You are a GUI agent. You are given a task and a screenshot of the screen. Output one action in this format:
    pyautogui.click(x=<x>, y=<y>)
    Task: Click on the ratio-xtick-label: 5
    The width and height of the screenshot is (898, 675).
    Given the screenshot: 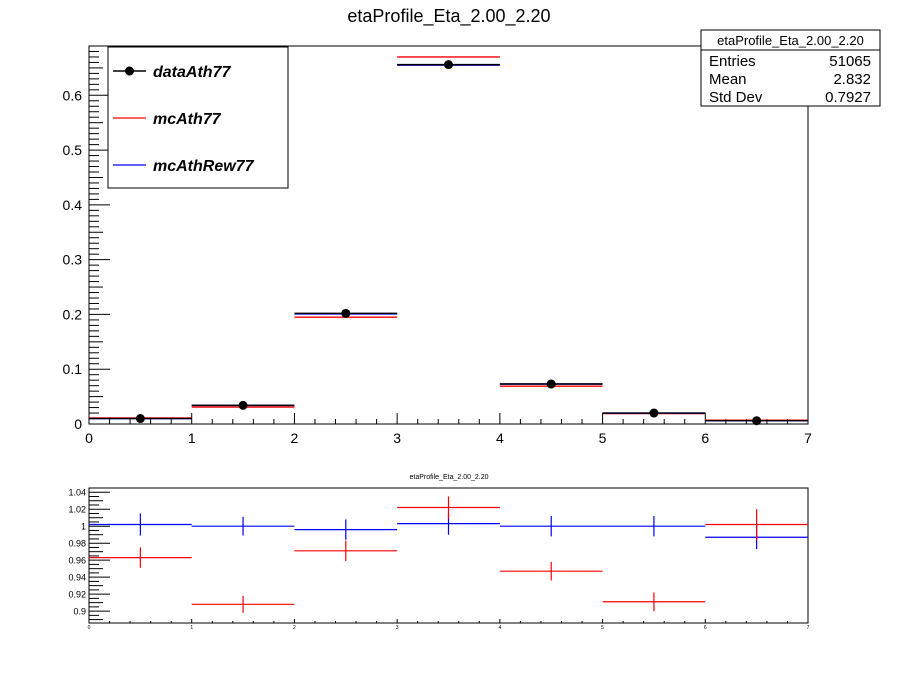 What is the action you would take?
    pyautogui.click(x=602, y=628)
    